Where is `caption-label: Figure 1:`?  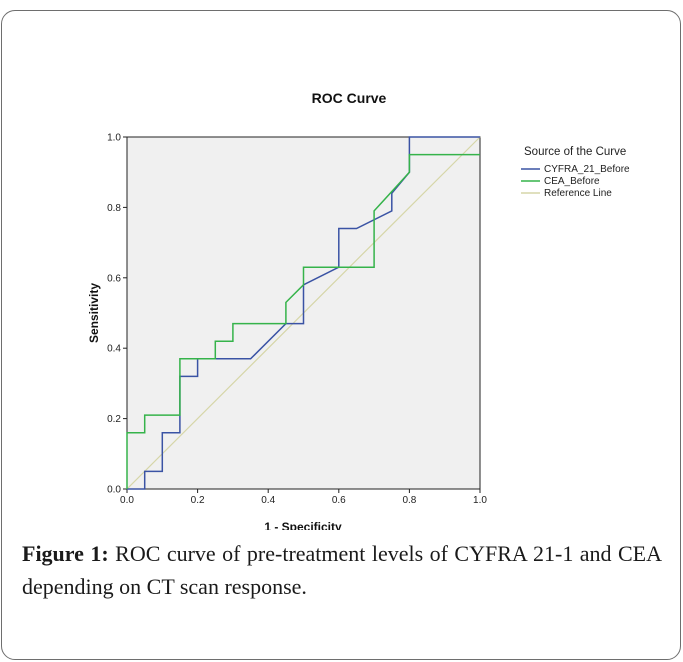
caption-label: Figure 1: is located at coordinates (65, 553).